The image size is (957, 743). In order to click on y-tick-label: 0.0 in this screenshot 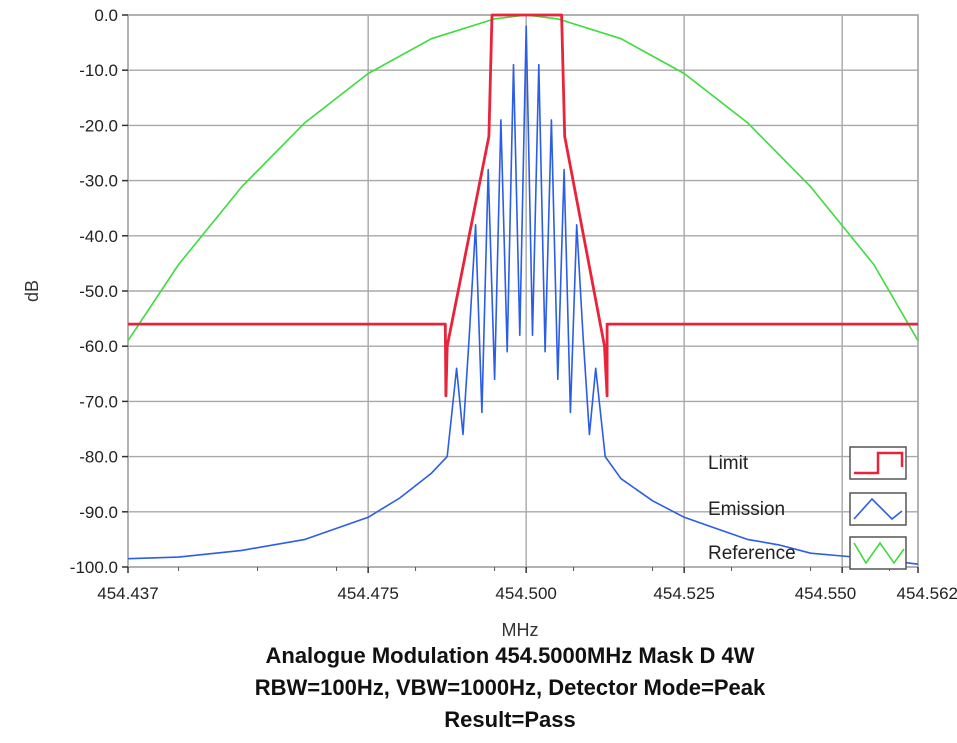, I will do `click(106, 15)`.